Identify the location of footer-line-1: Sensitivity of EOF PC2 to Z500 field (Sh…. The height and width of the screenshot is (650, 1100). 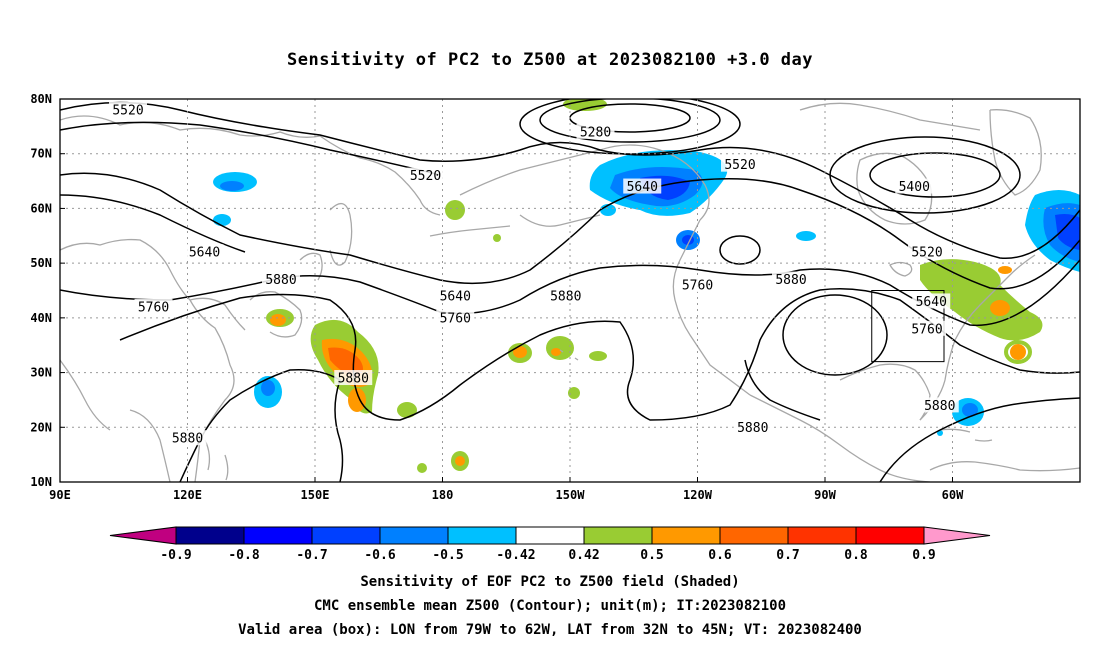
(550, 582).